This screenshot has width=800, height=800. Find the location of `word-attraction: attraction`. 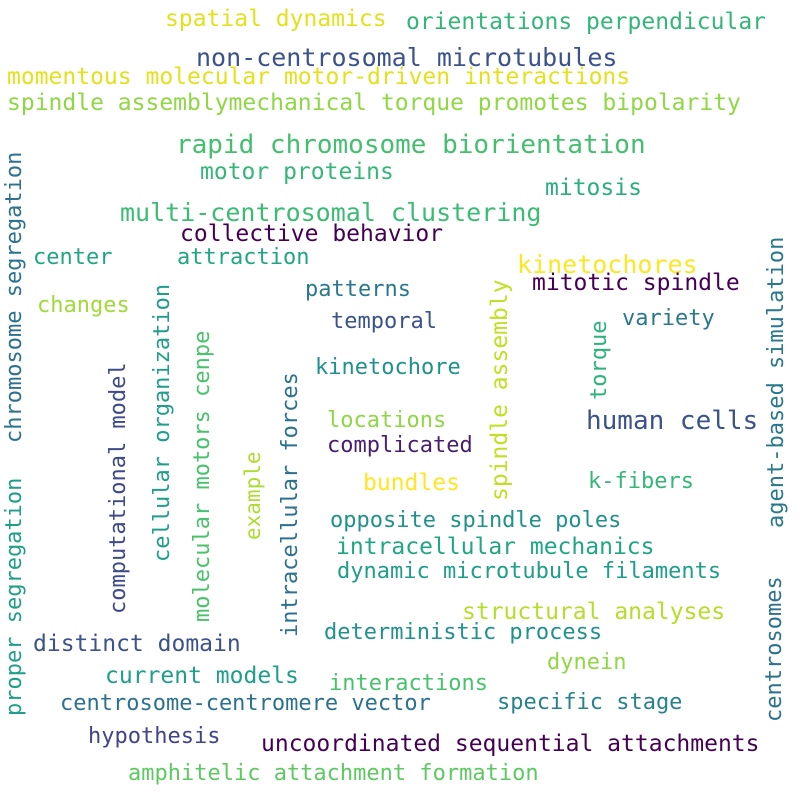

word-attraction: attraction is located at coordinates (243, 257).